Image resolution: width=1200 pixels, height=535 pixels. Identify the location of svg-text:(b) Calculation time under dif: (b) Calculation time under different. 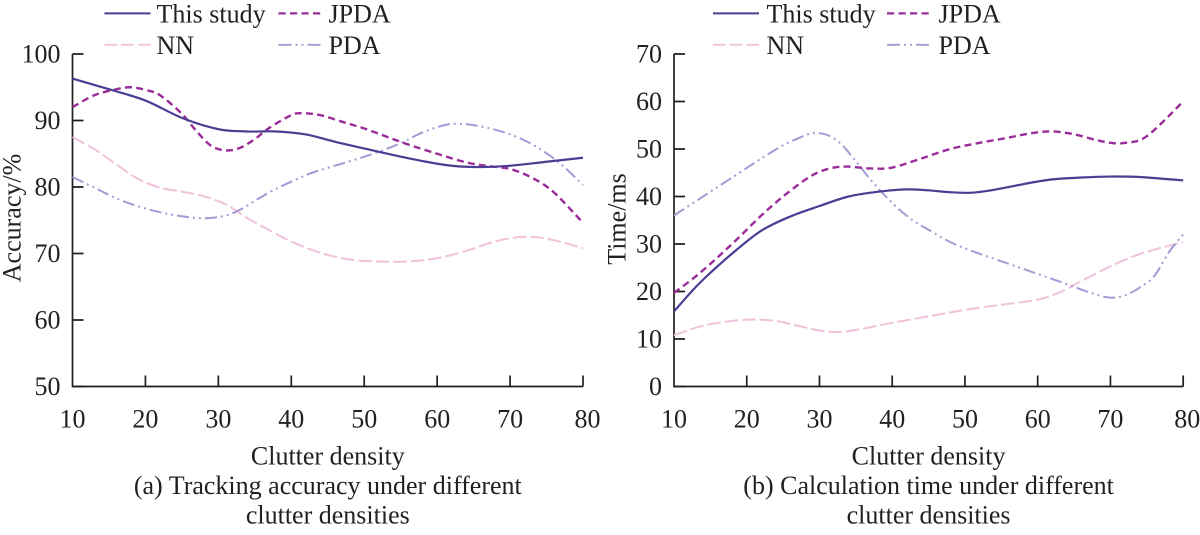
(928, 485).